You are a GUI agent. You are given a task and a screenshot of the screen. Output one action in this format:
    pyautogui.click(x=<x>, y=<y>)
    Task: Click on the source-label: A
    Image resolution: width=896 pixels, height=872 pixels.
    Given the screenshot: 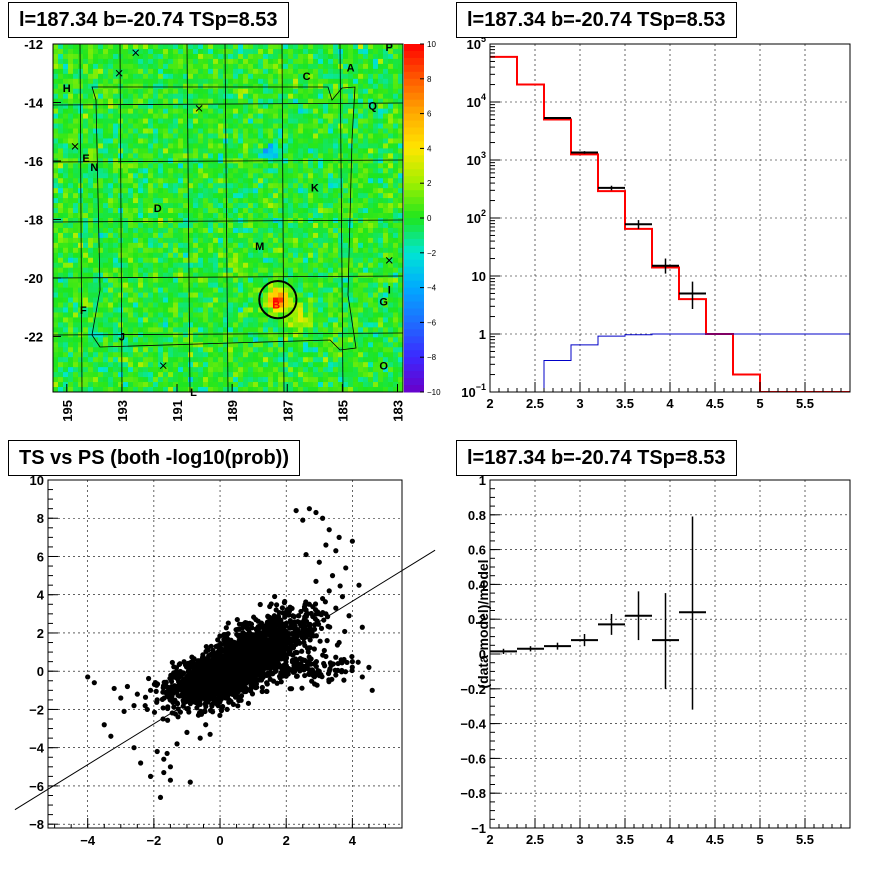 What is the action you would take?
    pyautogui.click(x=351, y=68)
    